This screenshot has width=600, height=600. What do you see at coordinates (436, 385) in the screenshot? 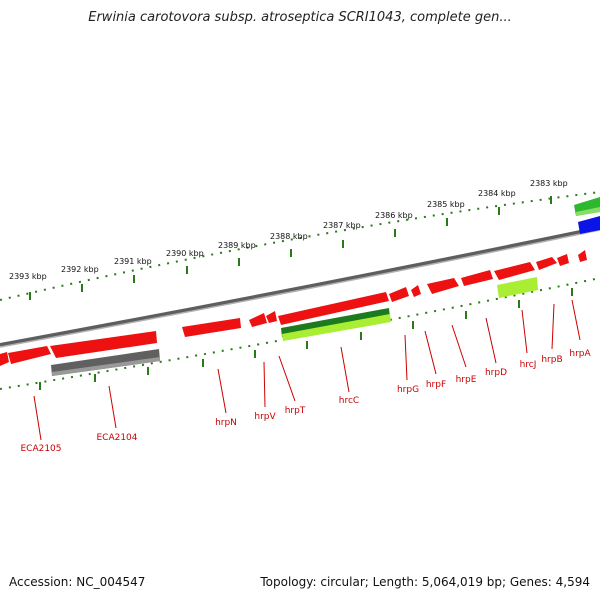
I see `gene-label: hrpF` at bounding box center [436, 385].